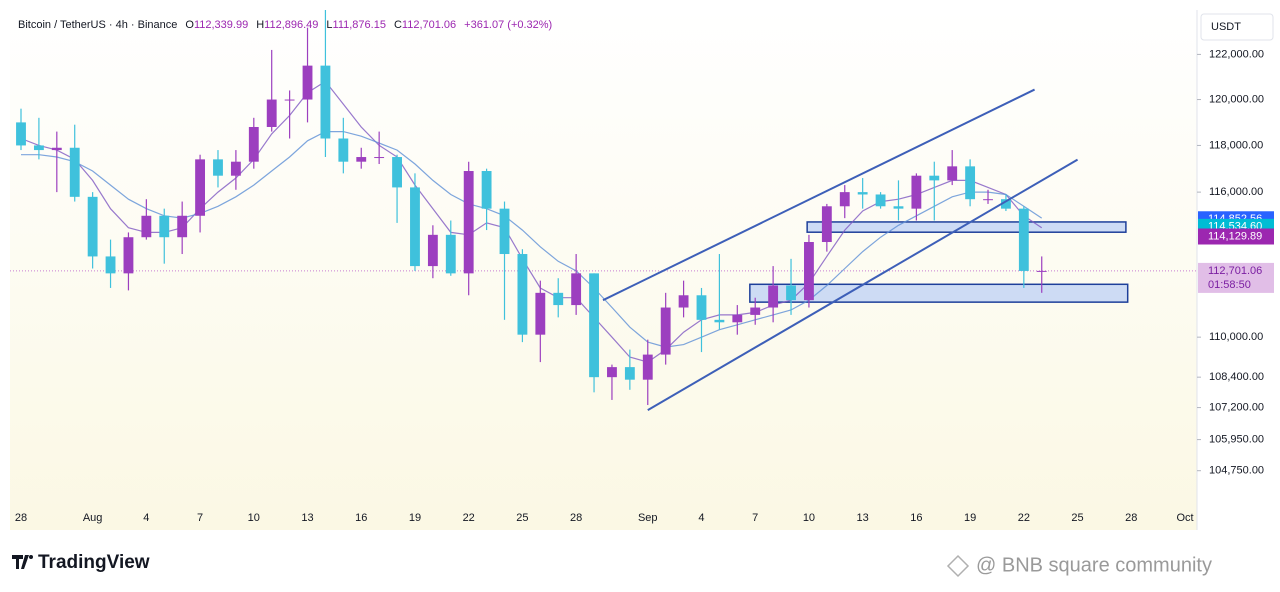 The width and height of the screenshot is (1280, 592). What do you see at coordinates (1236, 440) in the screenshot?
I see `y-tick-label: 105,950.00` at bounding box center [1236, 440].